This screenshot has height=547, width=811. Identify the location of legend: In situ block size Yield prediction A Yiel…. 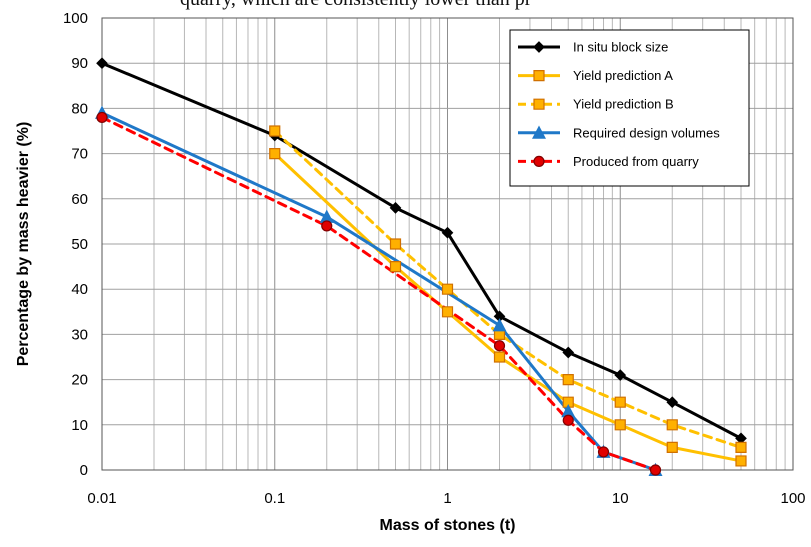
(629, 108).